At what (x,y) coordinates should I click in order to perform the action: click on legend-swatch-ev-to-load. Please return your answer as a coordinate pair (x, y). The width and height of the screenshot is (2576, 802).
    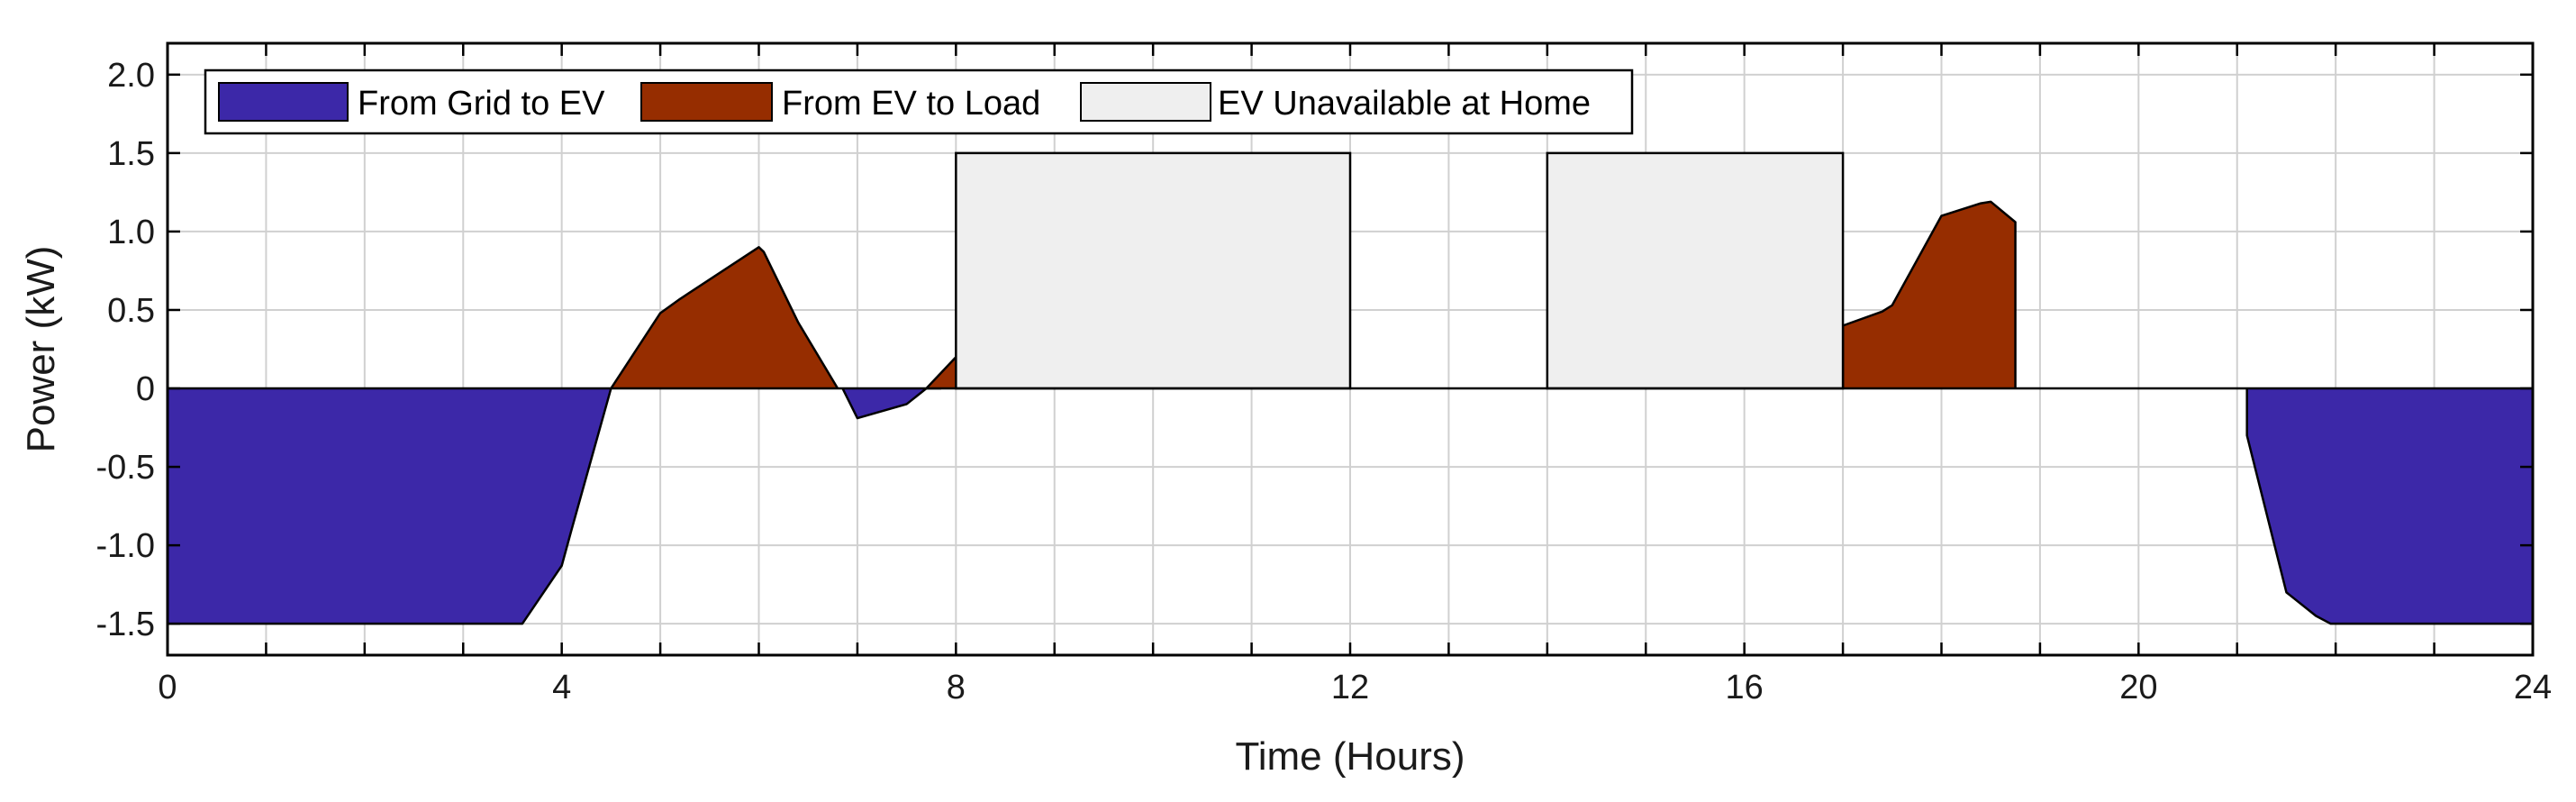
    Looking at the image, I should click on (706, 102).